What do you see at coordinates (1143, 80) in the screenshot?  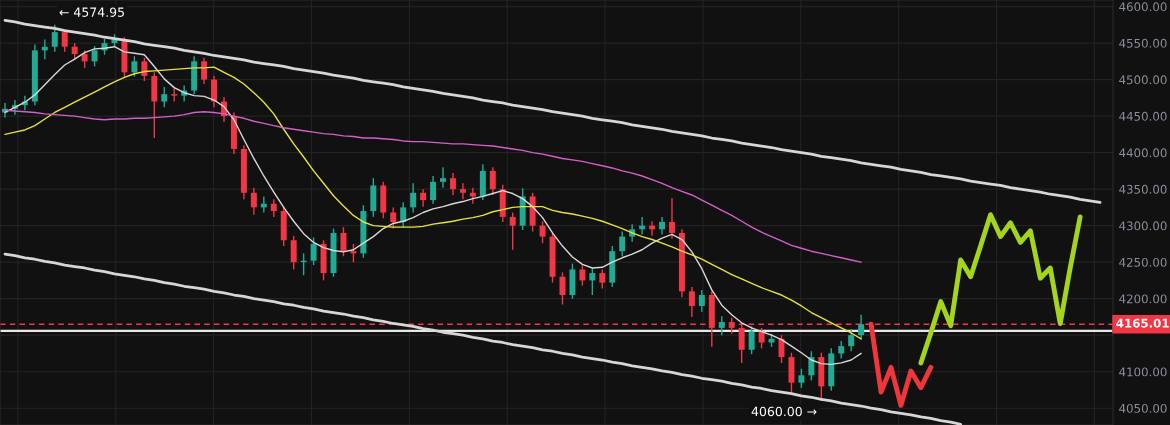 I see `y-tick-label: 4500.00` at bounding box center [1143, 80].